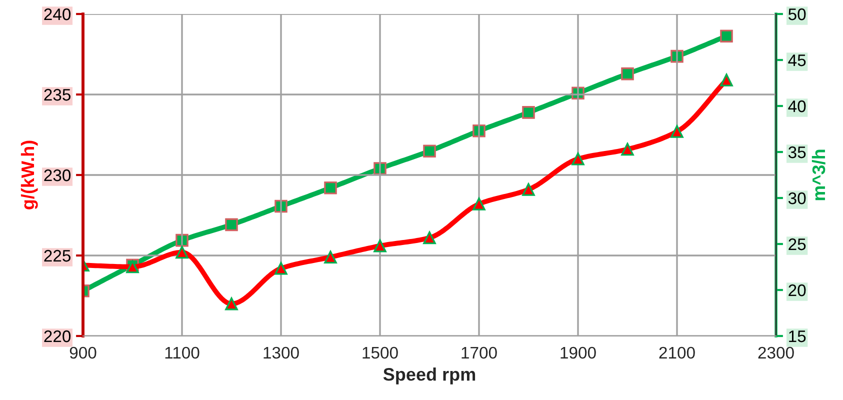 The height and width of the screenshot is (400, 843). Describe the element at coordinates (797, 244) in the screenshot. I see `y2-tick-label: 25` at that location.